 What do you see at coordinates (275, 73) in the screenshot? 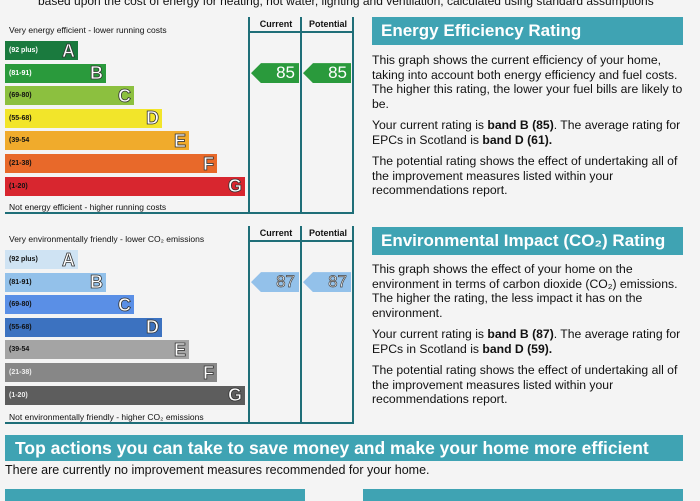
I see `current-rating-arrow: 85` at bounding box center [275, 73].